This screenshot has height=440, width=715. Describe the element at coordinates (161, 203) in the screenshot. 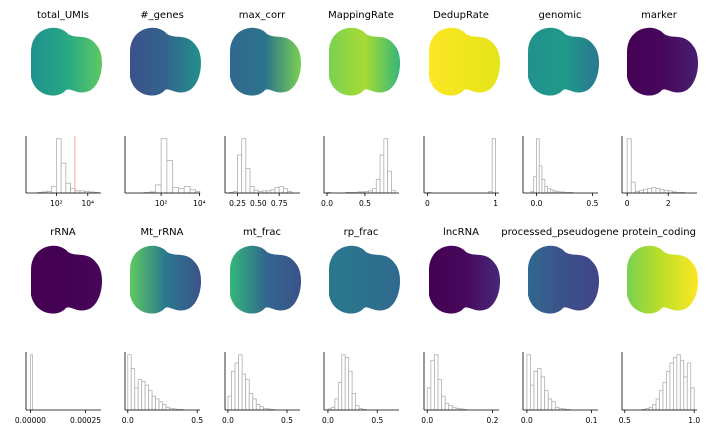

I see `x-tick-label: 10²` at that location.